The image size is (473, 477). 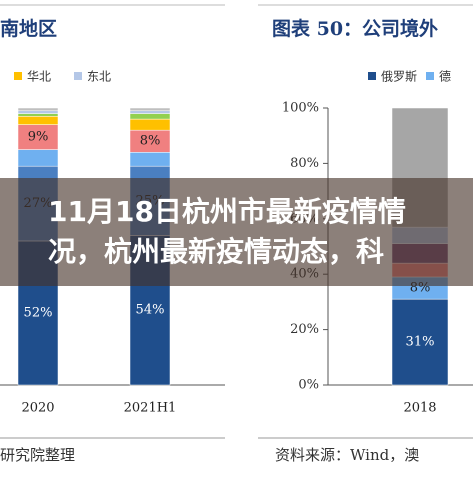 What do you see at coordinates (99, 77) in the screenshot?
I see `legend-label: 东北` at bounding box center [99, 77].